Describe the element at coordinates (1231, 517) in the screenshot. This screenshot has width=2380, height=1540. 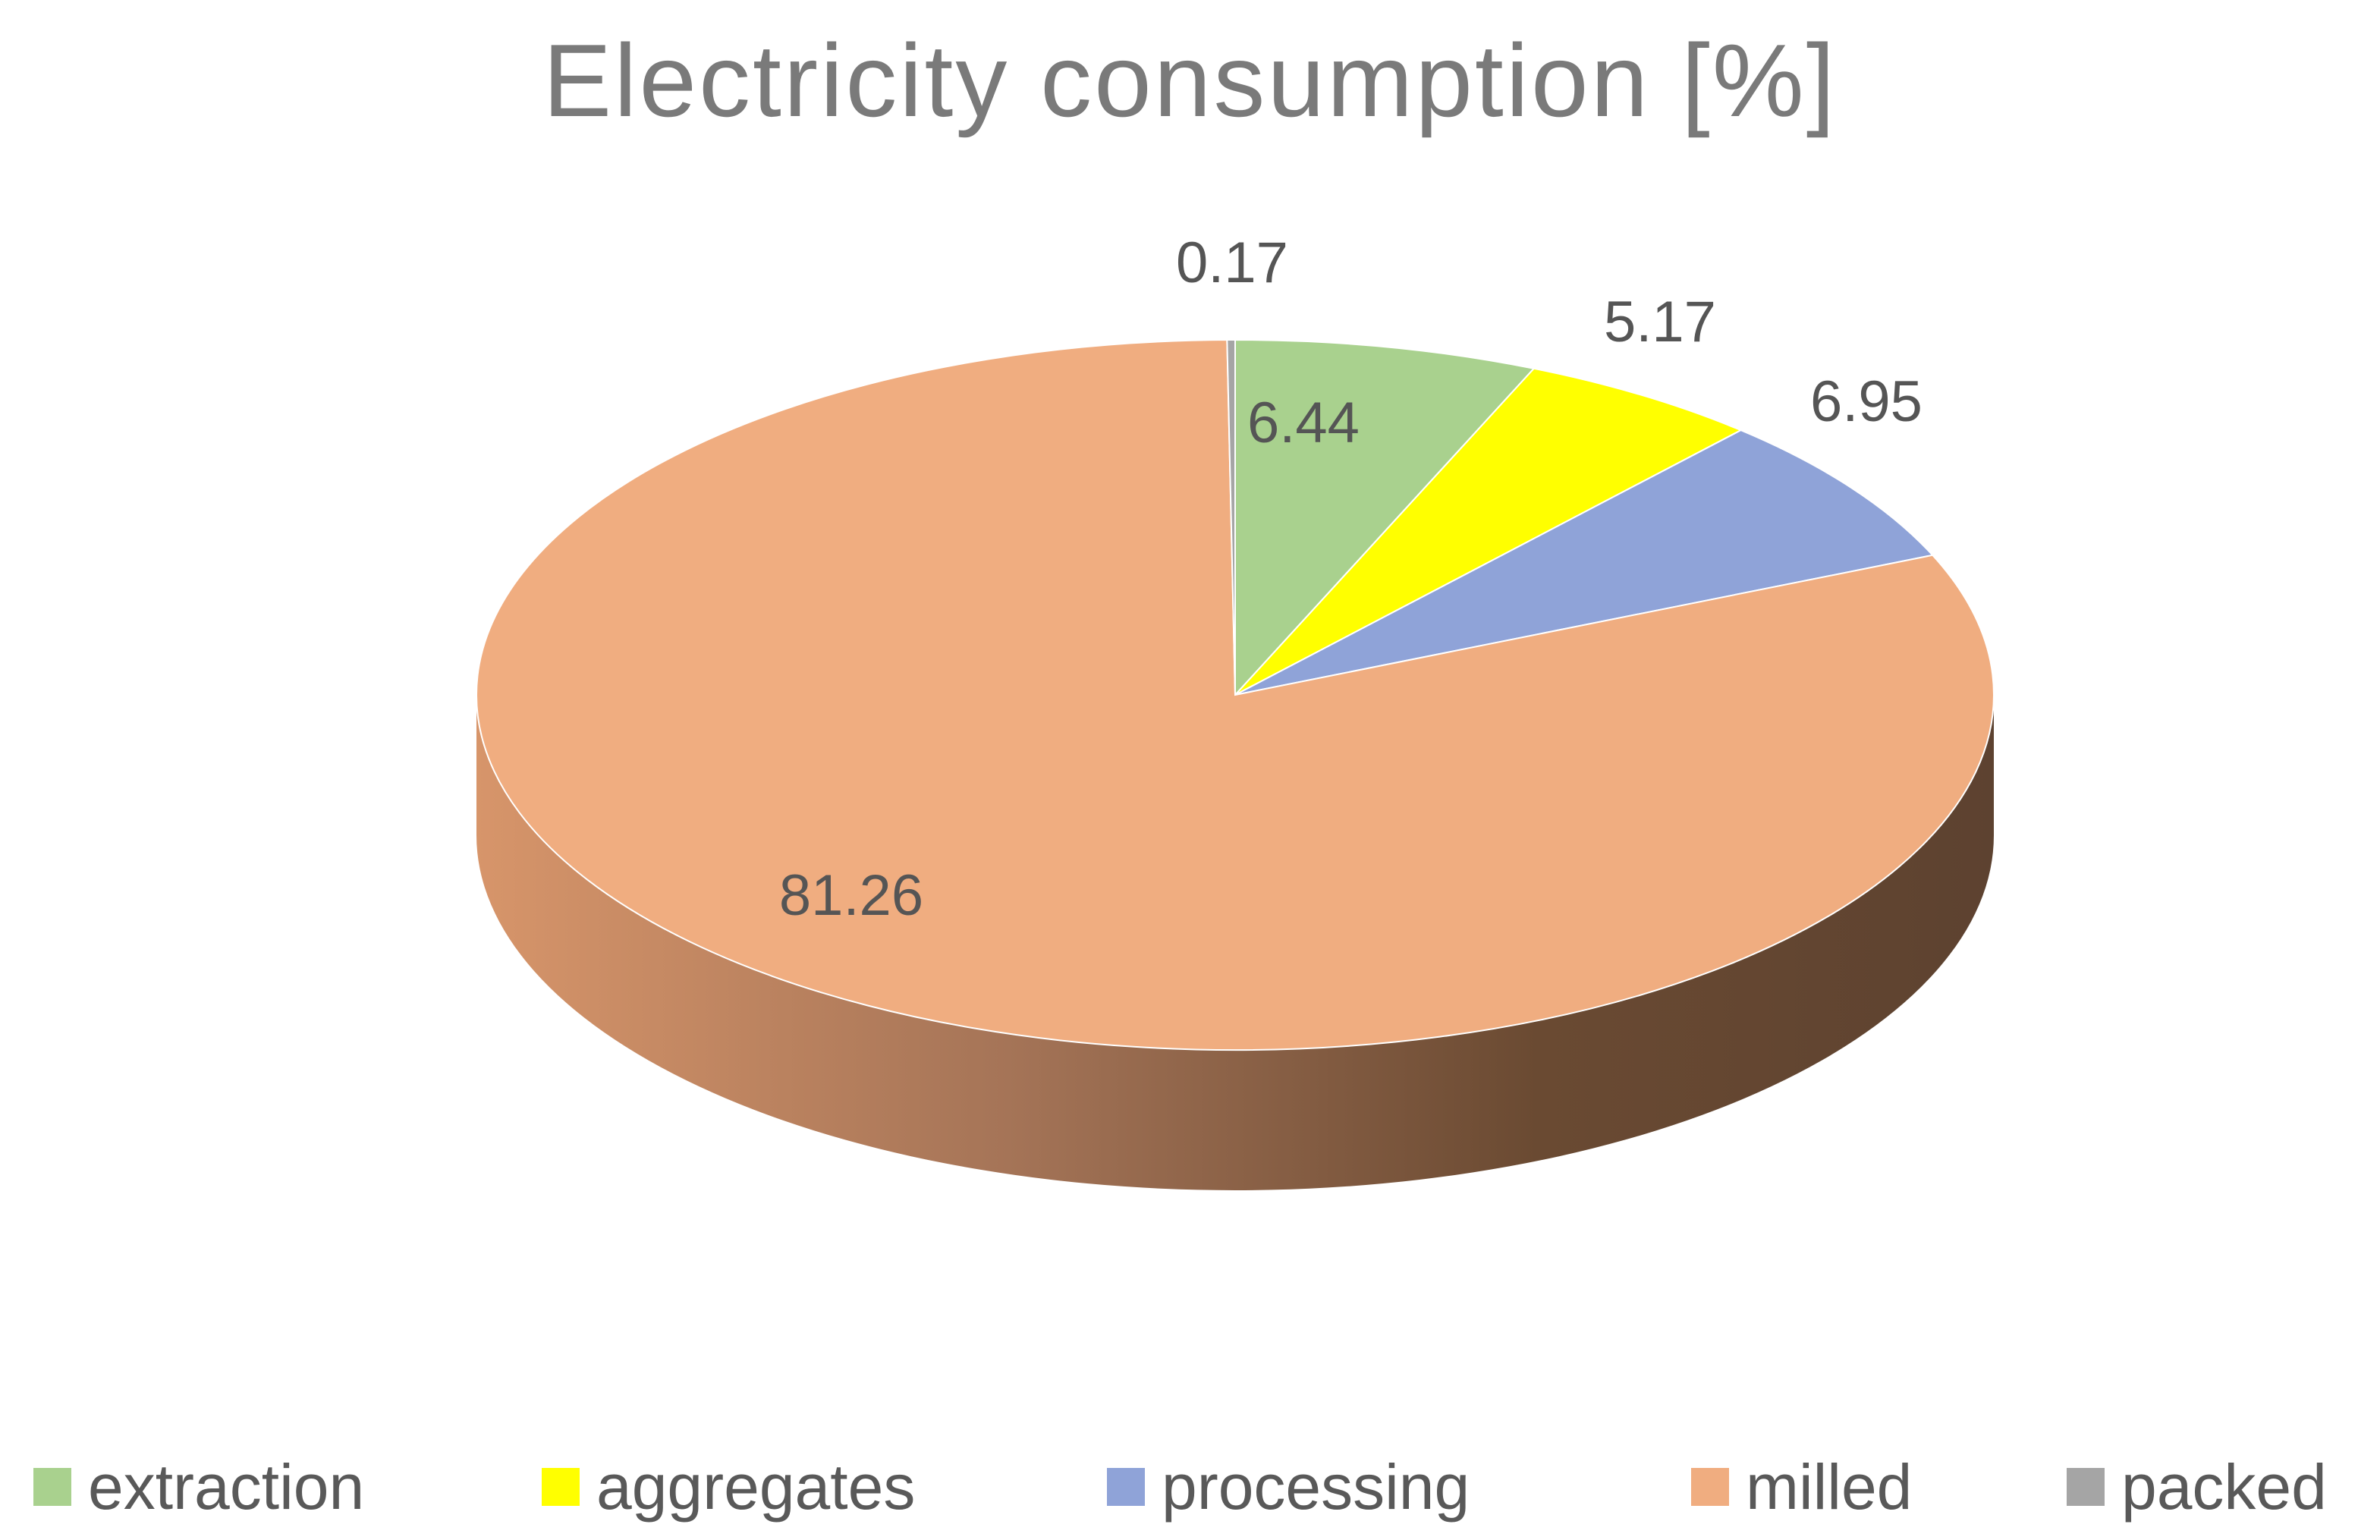
I see `pie-slice-packed` at that location.